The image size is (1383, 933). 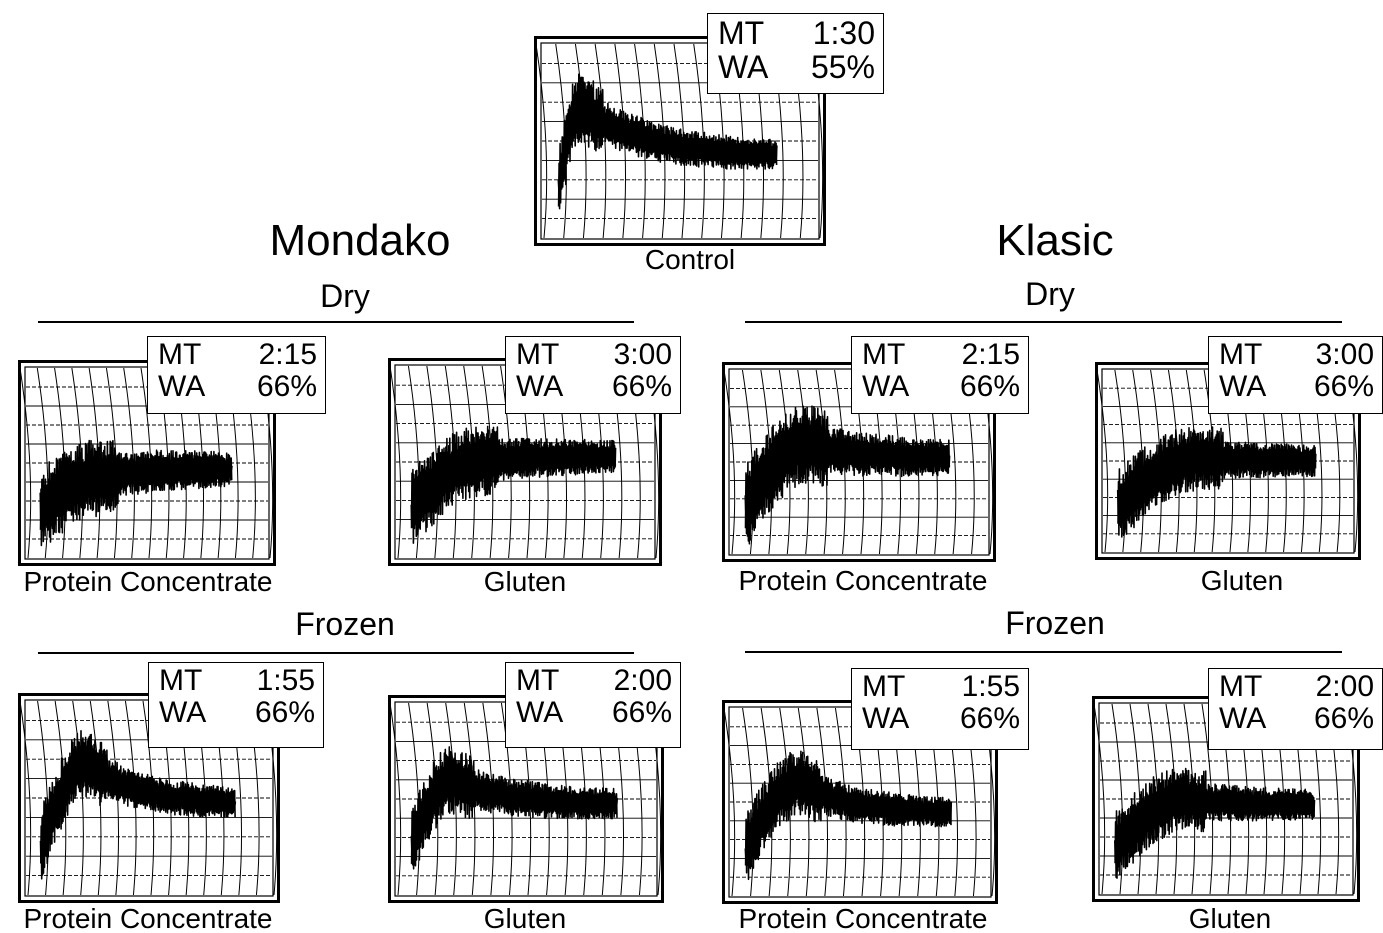 I want to click on divider-klasic-dry, so click(x=1043, y=322).